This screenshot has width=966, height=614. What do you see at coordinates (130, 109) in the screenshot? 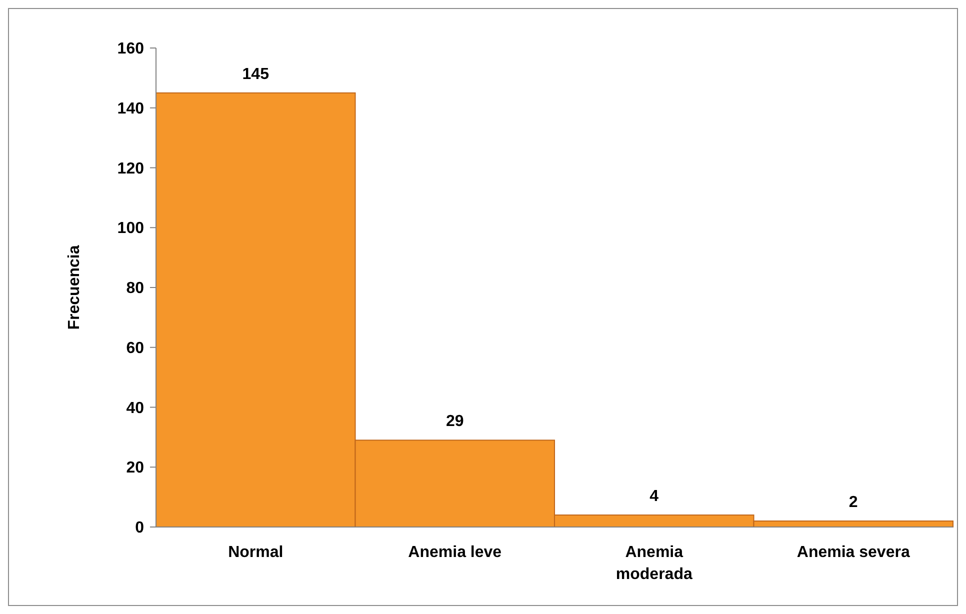
I see `y-tick-label: 140` at bounding box center [130, 109].